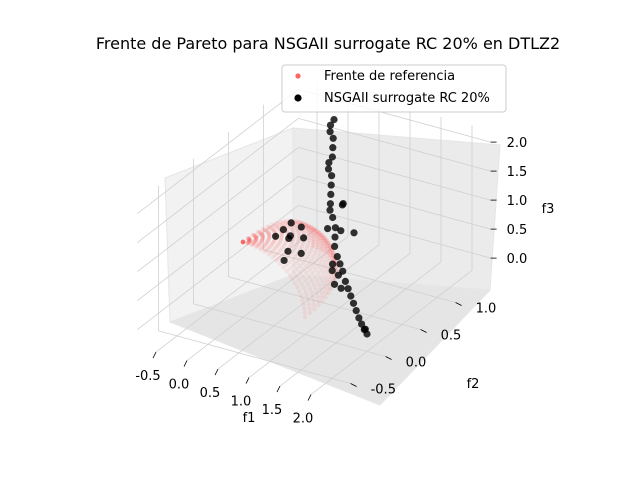 The width and height of the screenshot is (640, 480). What do you see at coordinates (486, 309) in the screenshot?
I see `y-tick-label: 1.0` at bounding box center [486, 309].